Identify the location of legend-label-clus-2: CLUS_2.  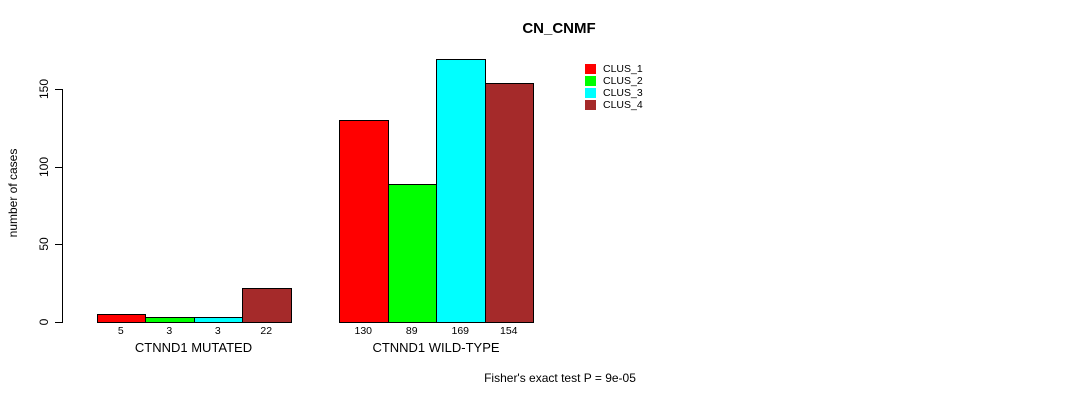
(623, 81).